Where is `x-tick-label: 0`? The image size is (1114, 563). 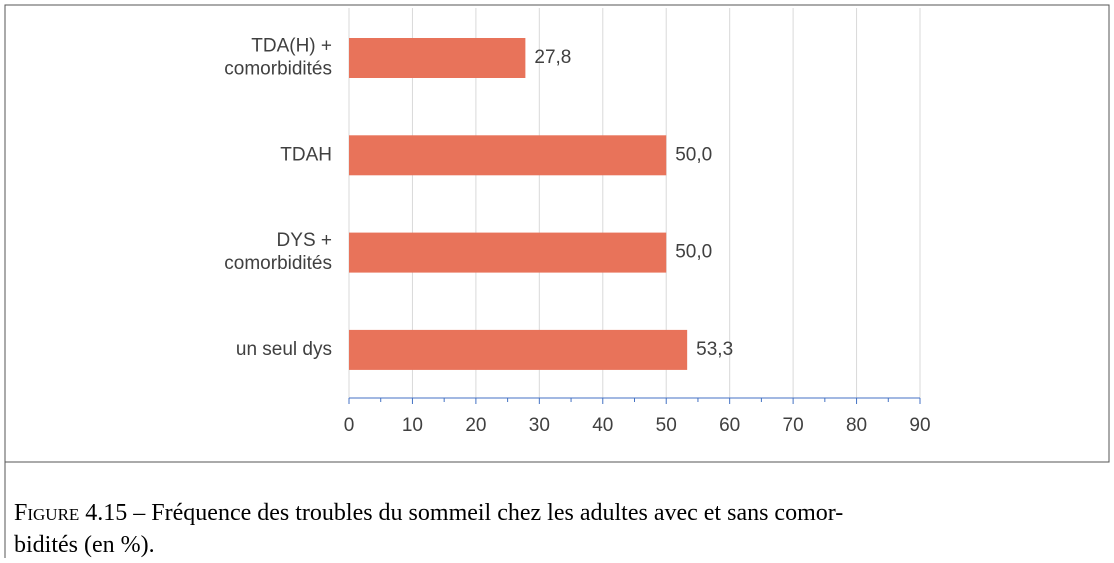 x-tick-label: 0 is located at coordinates (349, 425).